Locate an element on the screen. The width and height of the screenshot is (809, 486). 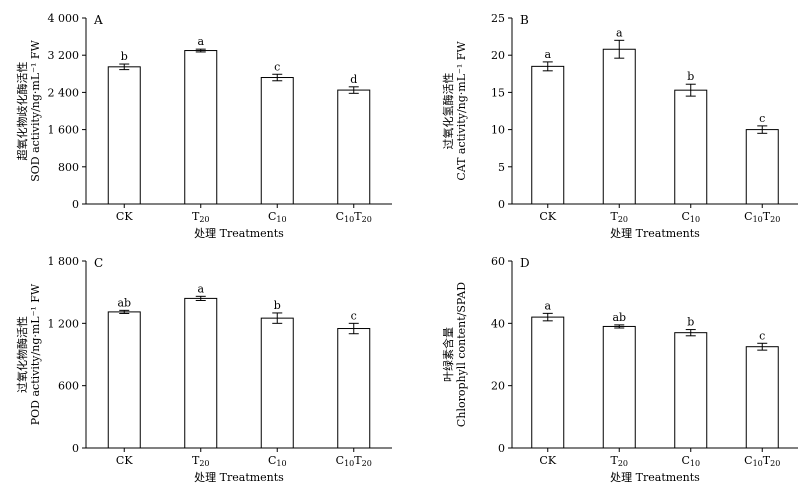
panel-letter: B is located at coordinates (524, 20).